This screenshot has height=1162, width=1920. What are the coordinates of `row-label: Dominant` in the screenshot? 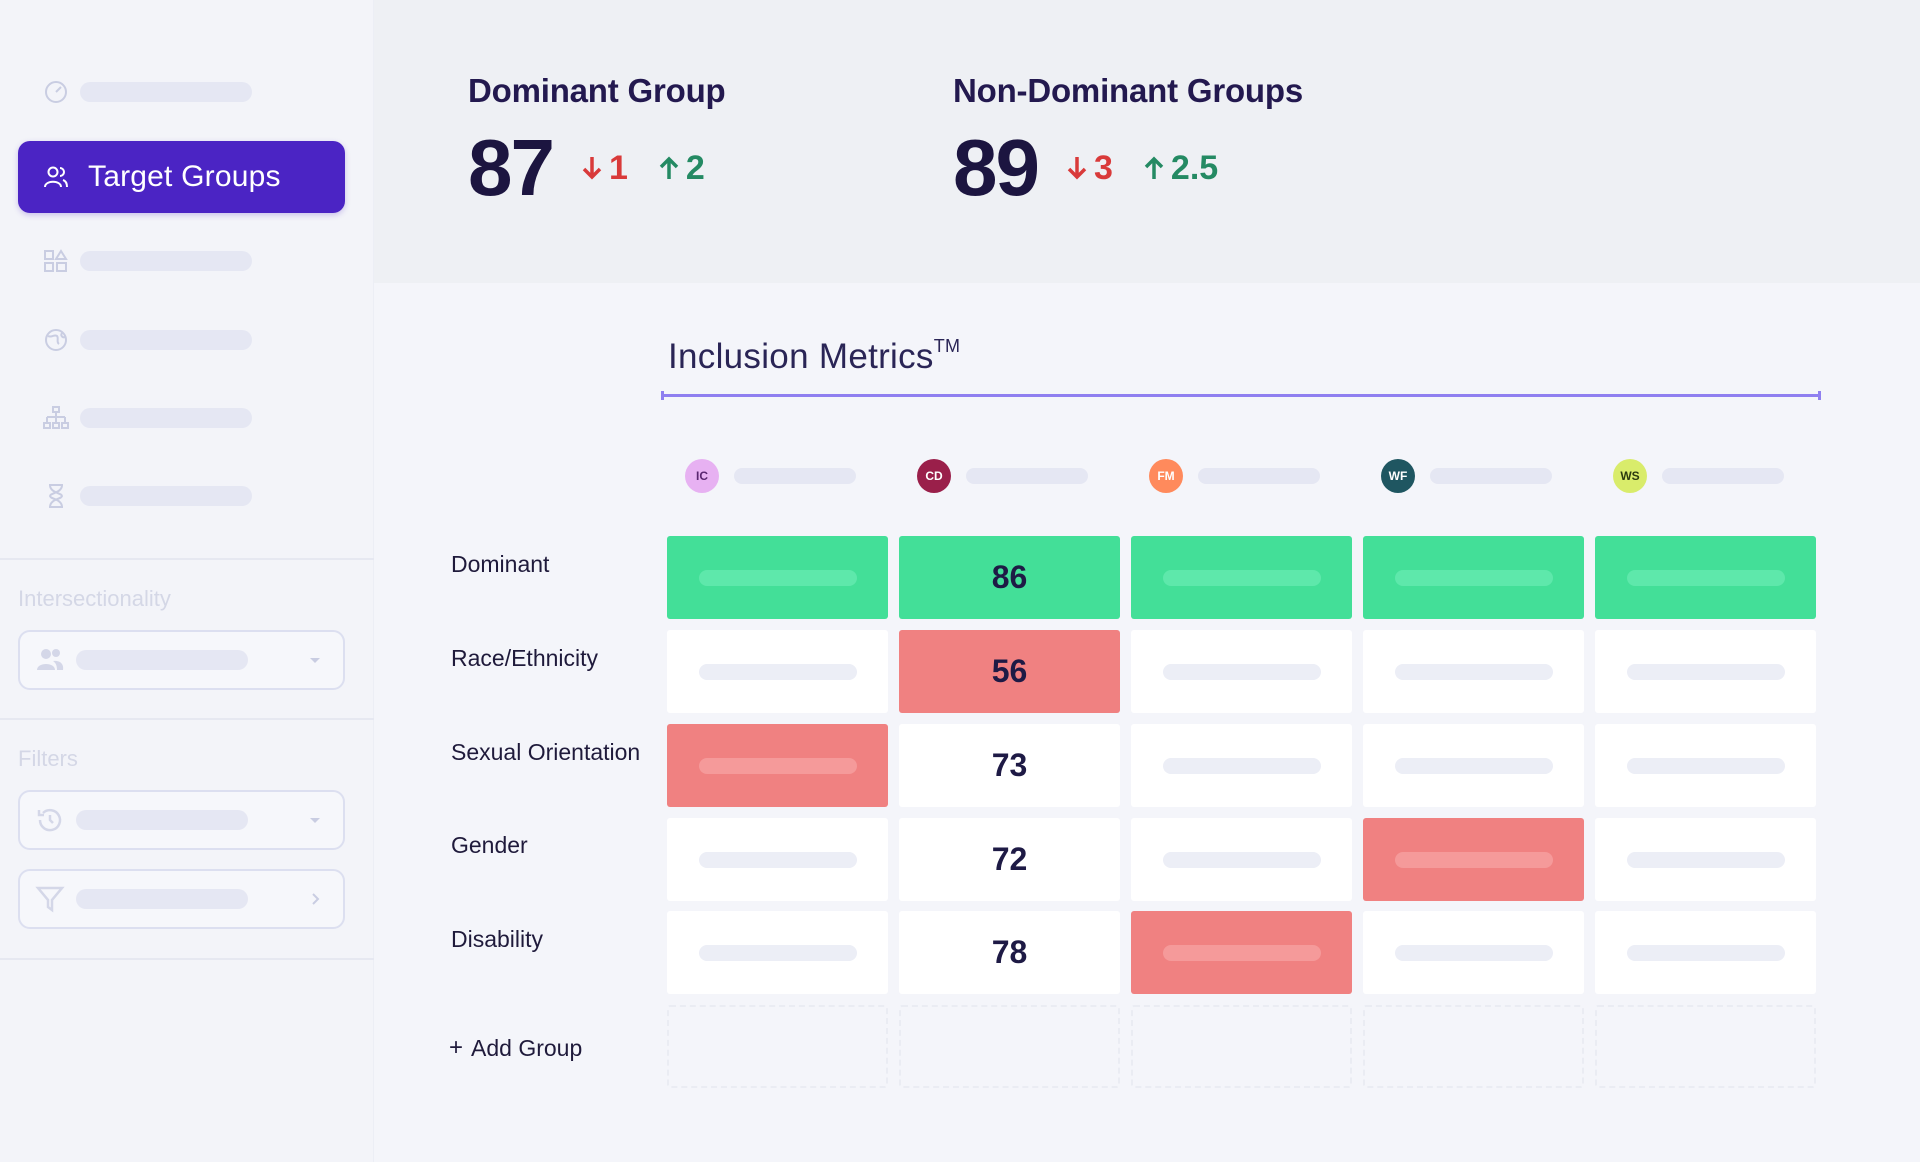 It's located at (500, 564).